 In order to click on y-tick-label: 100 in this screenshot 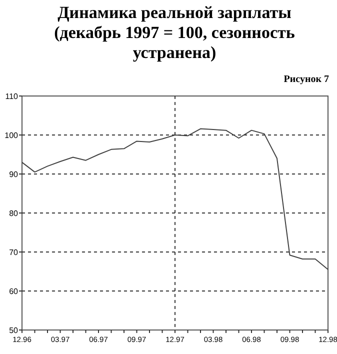, I will do `click(11, 135)`.